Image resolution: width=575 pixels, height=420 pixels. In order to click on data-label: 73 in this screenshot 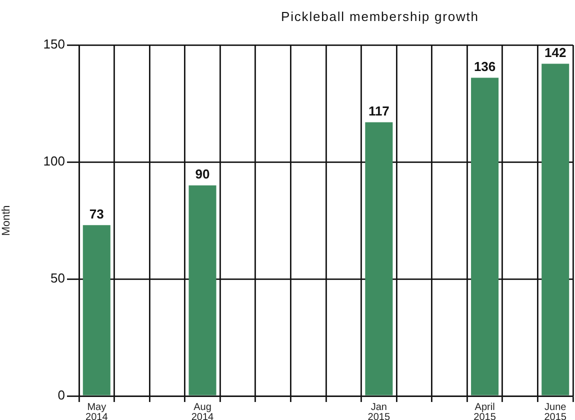, I will do `click(96, 214)`.